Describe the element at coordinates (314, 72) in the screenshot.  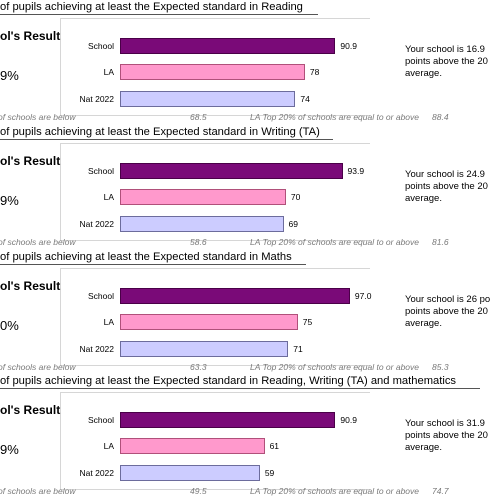
I see `value-label-la: 78` at that location.